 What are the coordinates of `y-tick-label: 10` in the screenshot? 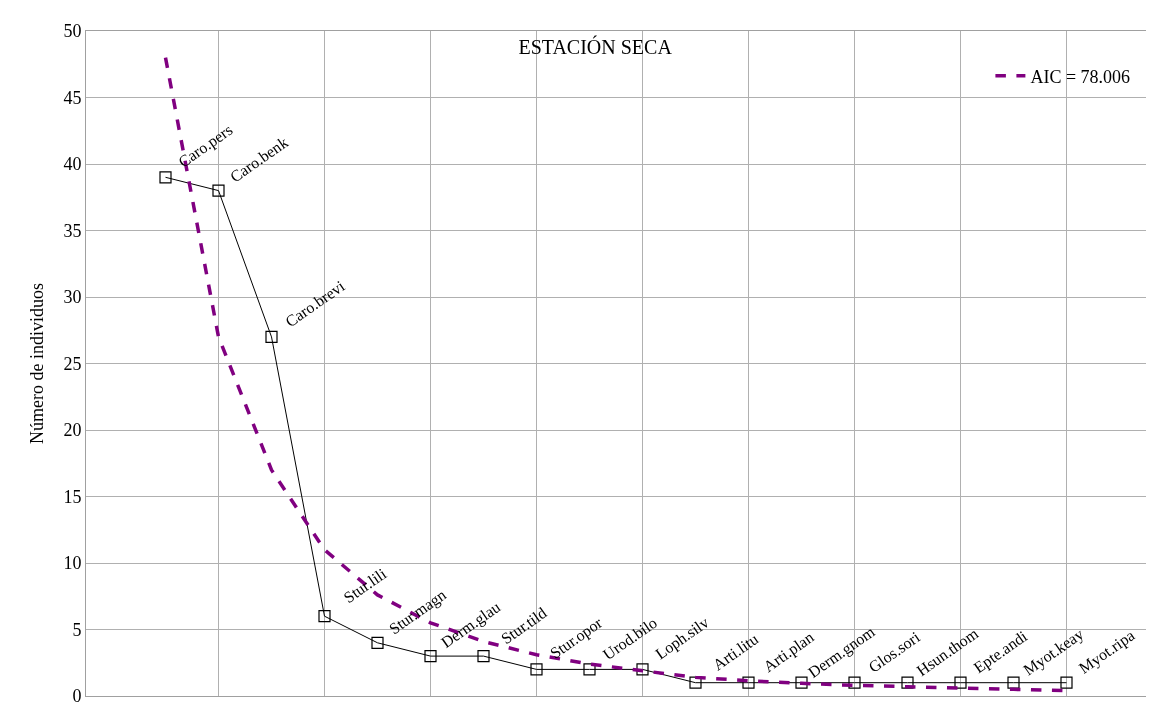 It's located at (72, 563).